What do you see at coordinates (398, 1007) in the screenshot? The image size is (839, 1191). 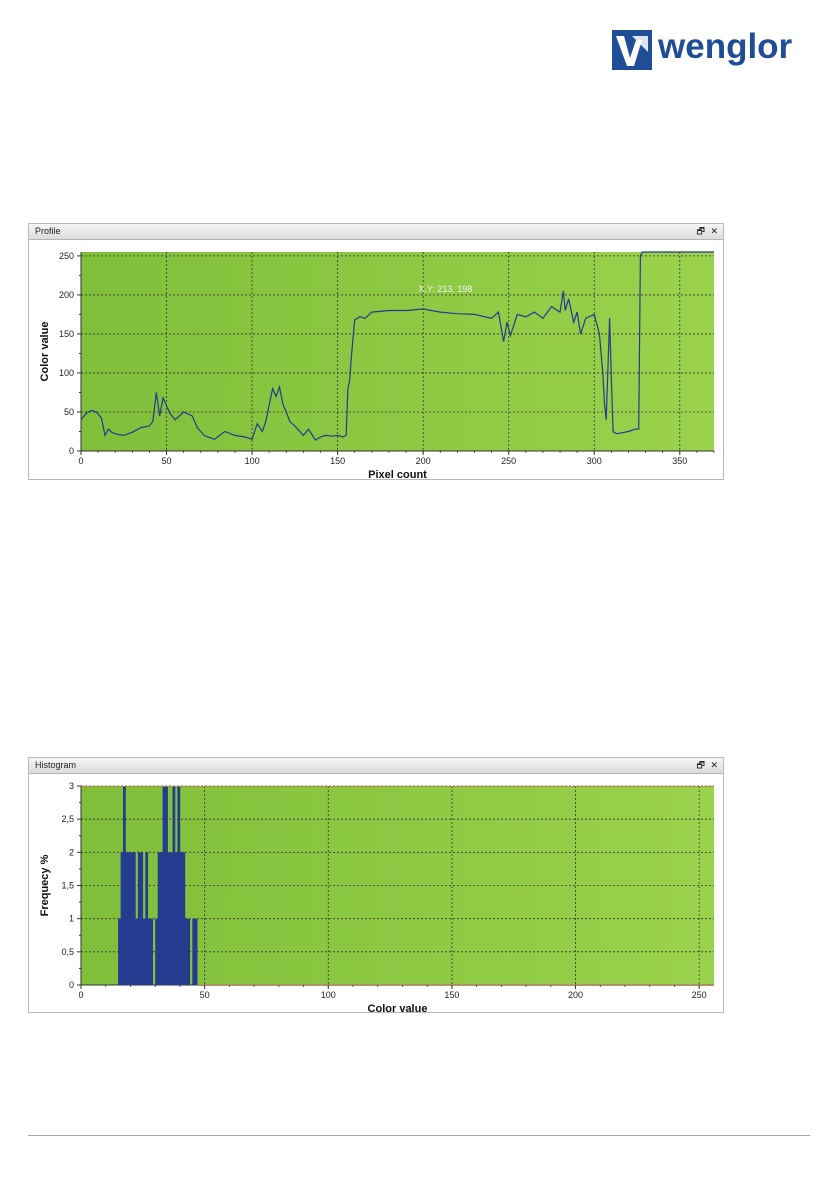 I see `x-axis-title: Color value` at bounding box center [398, 1007].